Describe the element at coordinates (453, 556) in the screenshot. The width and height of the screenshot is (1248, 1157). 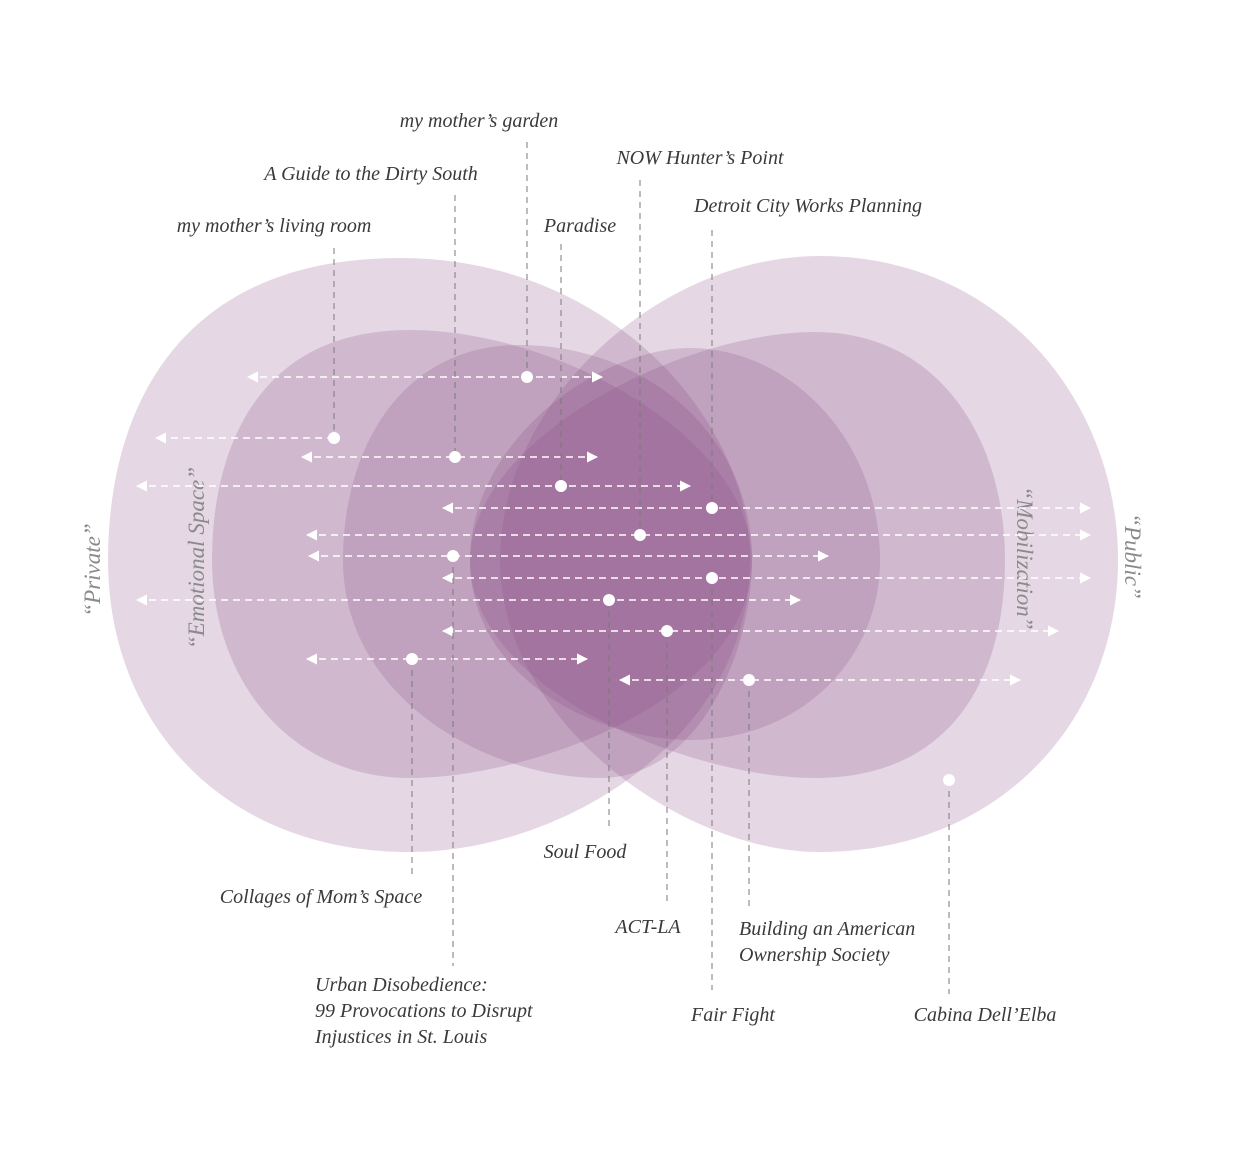
I see `marker-urban-disobedience` at that location.